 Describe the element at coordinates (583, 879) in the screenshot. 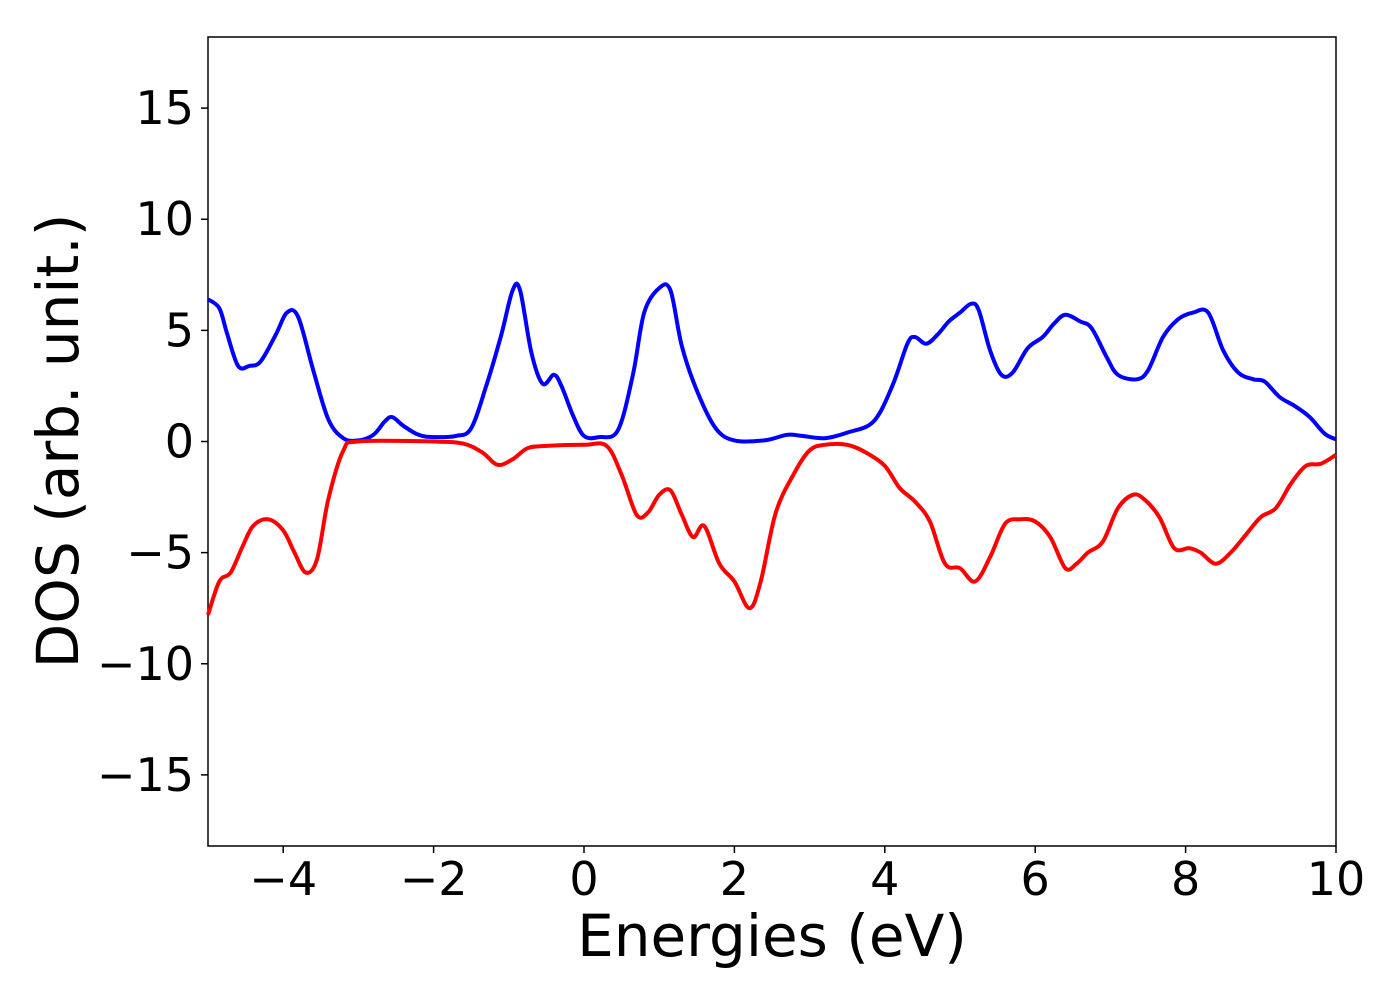

I see `x-tick-label: 0` at that location.